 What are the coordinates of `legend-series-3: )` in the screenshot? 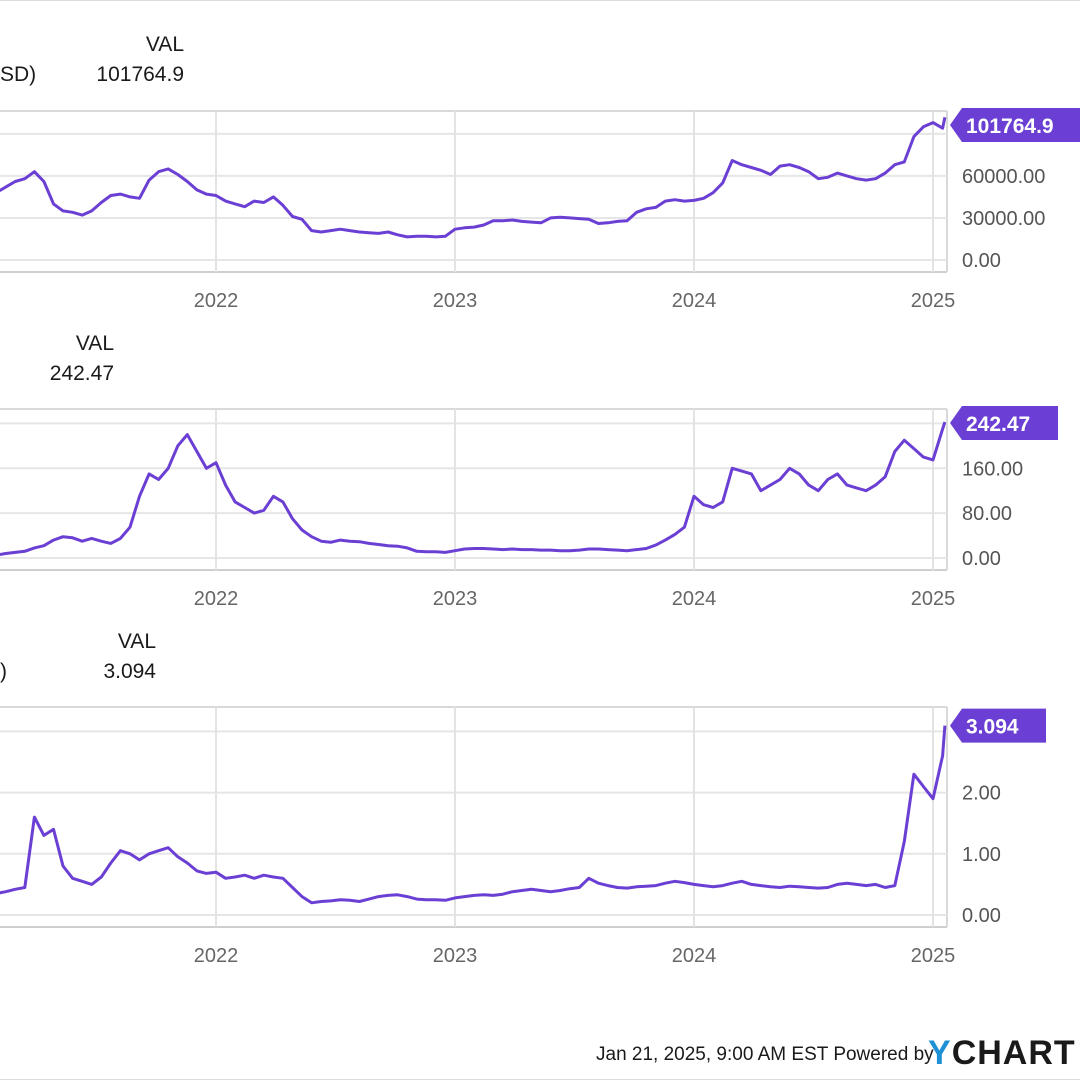 It's located at (3, 671).